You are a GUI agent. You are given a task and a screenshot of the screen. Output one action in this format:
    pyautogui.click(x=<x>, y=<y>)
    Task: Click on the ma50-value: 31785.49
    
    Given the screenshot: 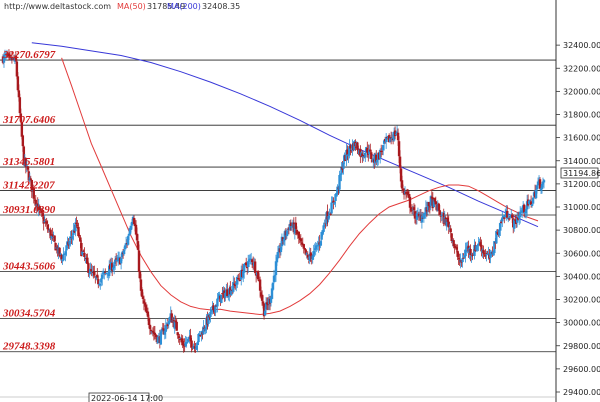 What is the action you would take?
    pyautogui.click(x=166, y=6)
    